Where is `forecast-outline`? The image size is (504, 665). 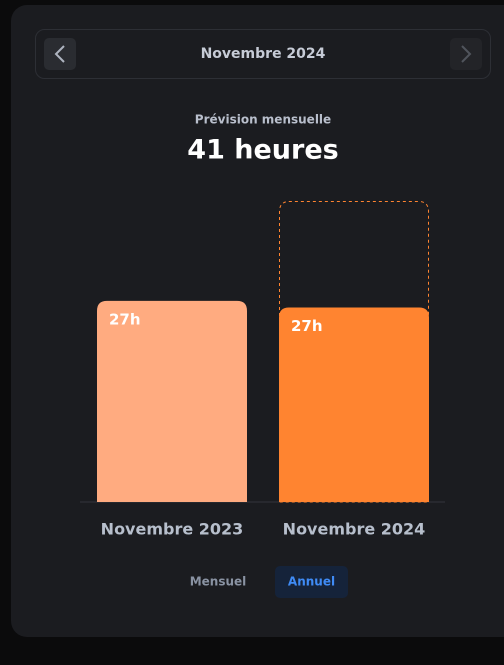
forecast-outline is located at coordinates (354, 352).